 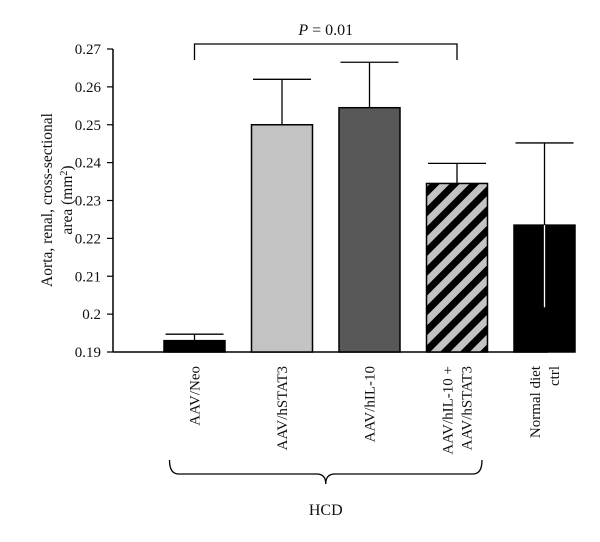 What do you see at coordinates (325, 472) in the screenshot?
I see `group-brace` at bounding box center [325, 472].